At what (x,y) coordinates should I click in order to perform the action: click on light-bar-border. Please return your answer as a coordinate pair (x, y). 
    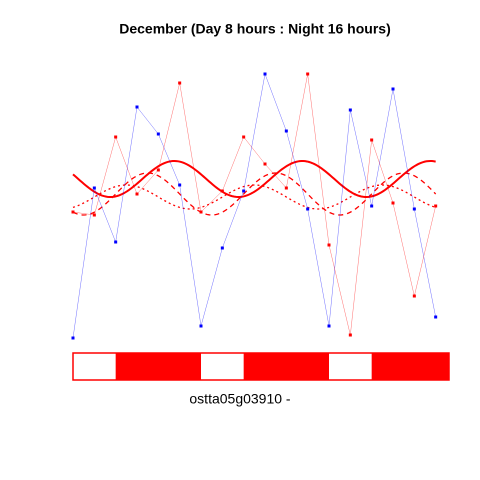
    Looking at the image, I should click on (261, 366).